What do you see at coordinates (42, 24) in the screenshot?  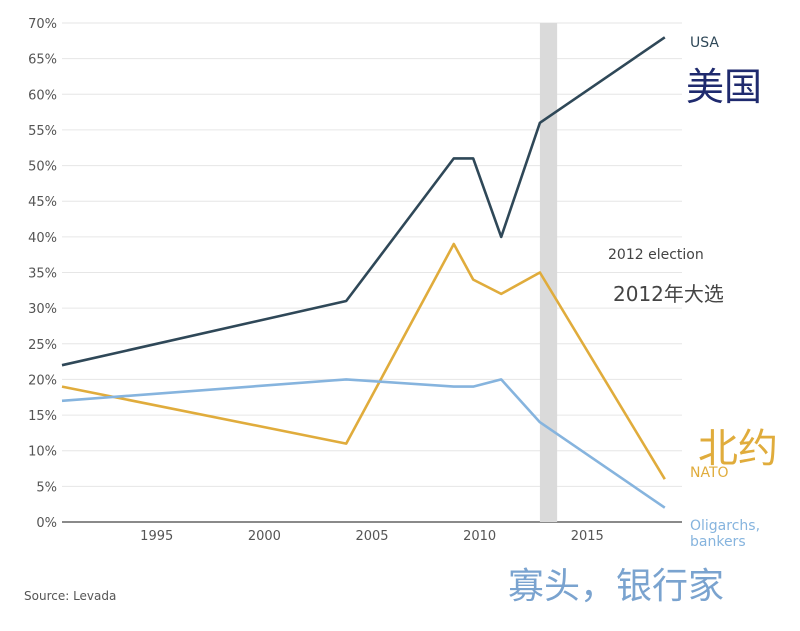 I see `y-tick-label: 70%` at bounding box center [42, 24].